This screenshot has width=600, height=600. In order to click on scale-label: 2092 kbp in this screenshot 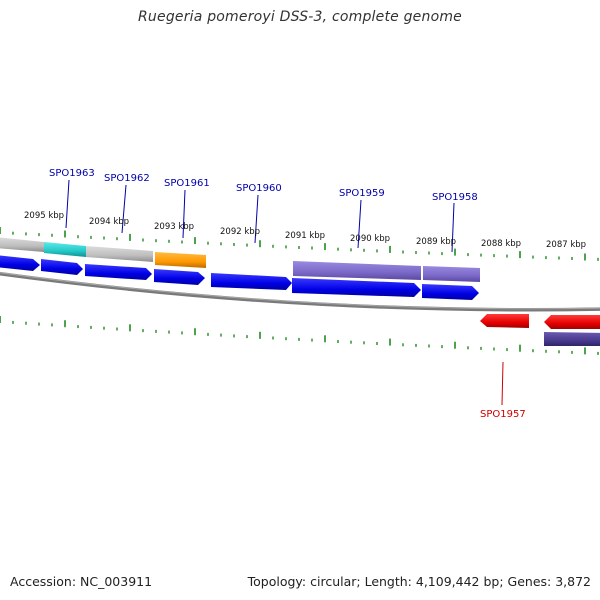, I will do `click(240, 232)`.